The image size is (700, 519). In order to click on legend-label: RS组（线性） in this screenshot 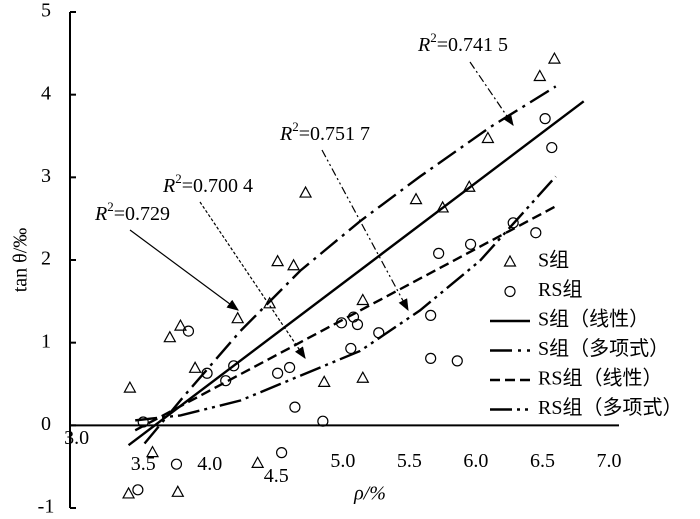, I will do `click(600, 378)`.